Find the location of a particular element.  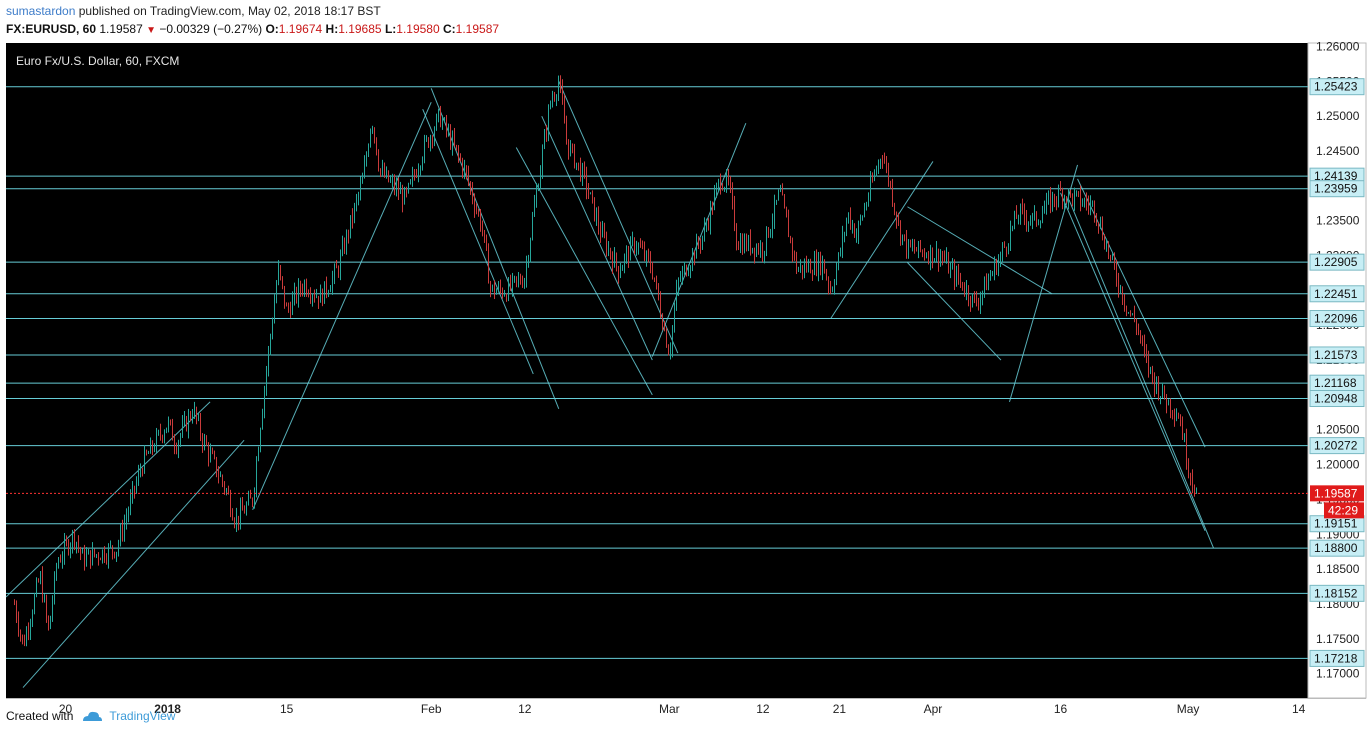

countdown-bg is located at coordinates (1344, 510).